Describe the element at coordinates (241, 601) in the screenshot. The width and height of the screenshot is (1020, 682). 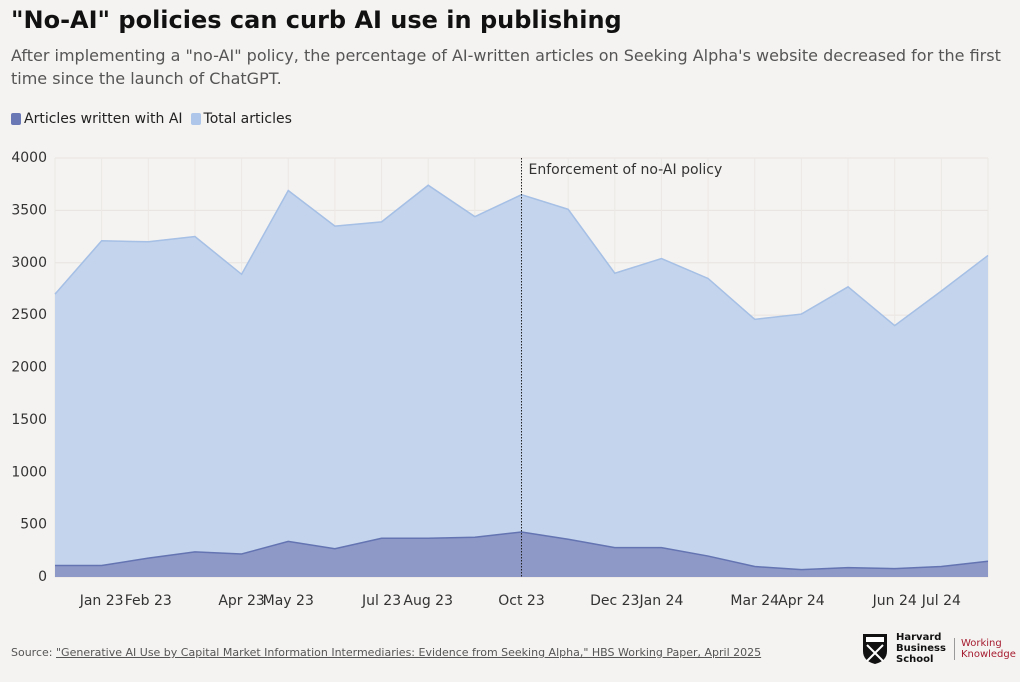
I see `x-tick-label: Apr 23` at that location.